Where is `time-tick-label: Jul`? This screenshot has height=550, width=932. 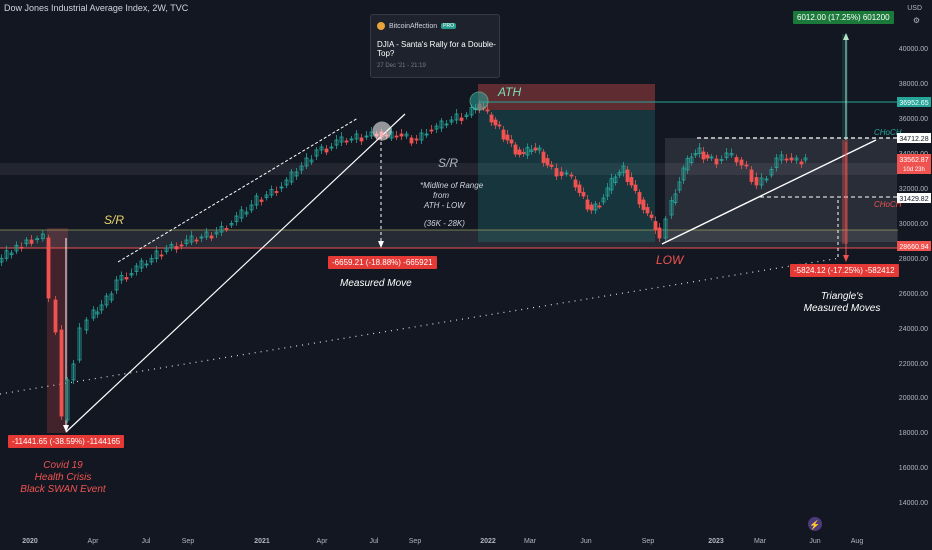 time-tick-label: Jul is located at coordinates (374, 541).